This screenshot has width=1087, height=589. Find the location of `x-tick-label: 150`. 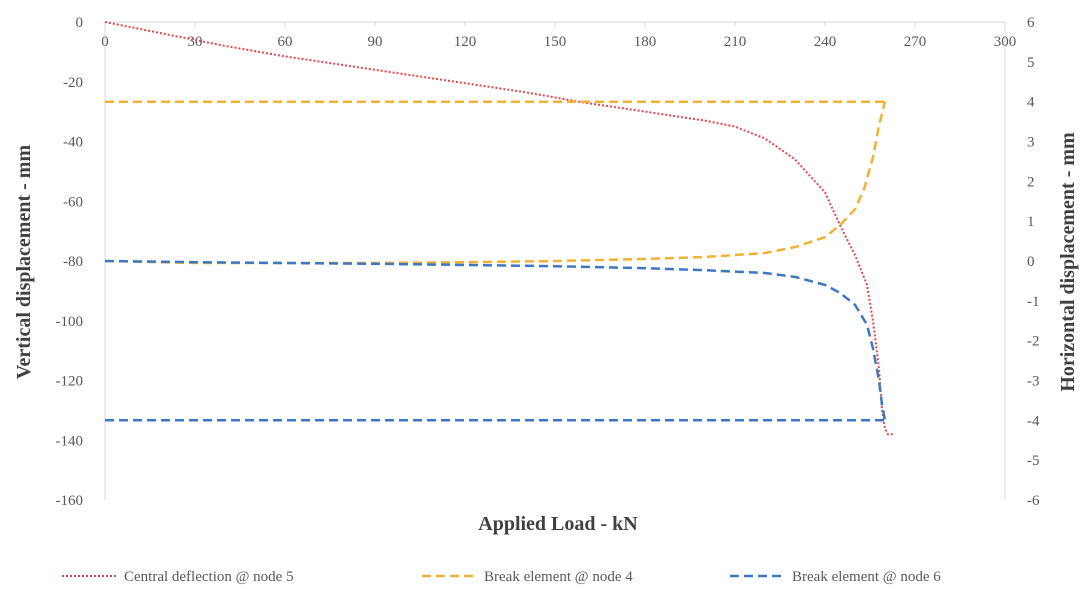

x-tick-label: 150 is located at coordinates (555, 42).